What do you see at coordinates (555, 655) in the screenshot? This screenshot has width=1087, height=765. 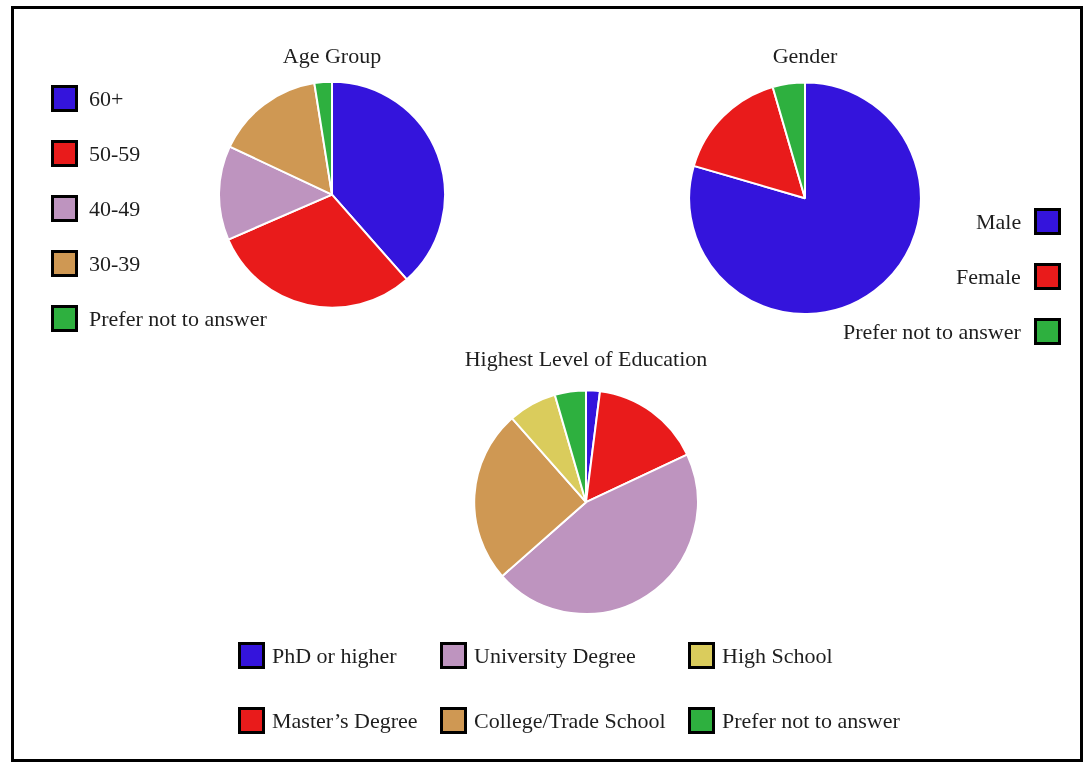 I see `legend-label: University Degree` at bounding box center [555, 655].